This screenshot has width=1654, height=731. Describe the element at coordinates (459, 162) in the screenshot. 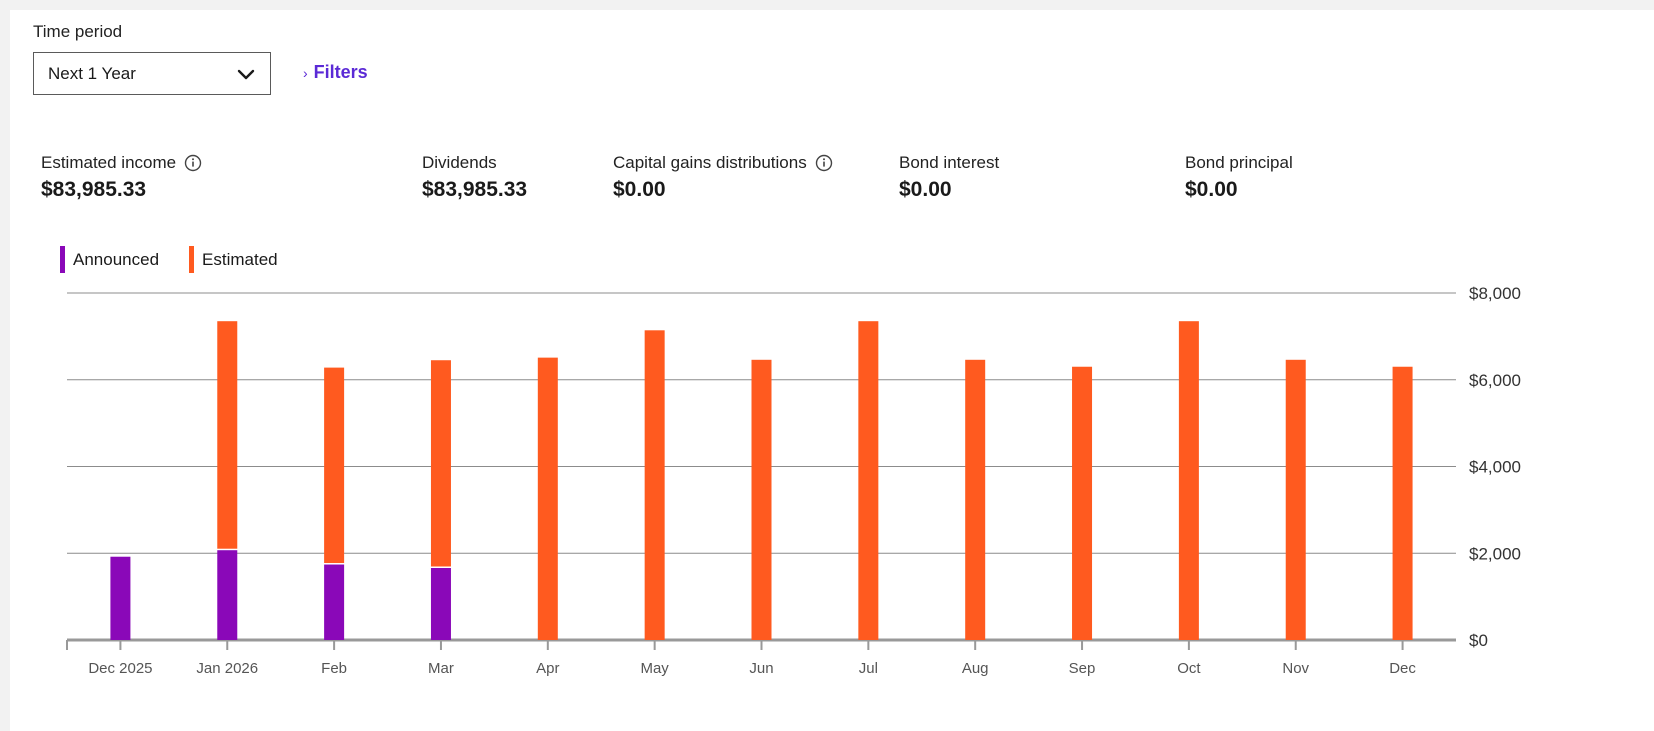

I see `metric-label: Dividends` at that location.